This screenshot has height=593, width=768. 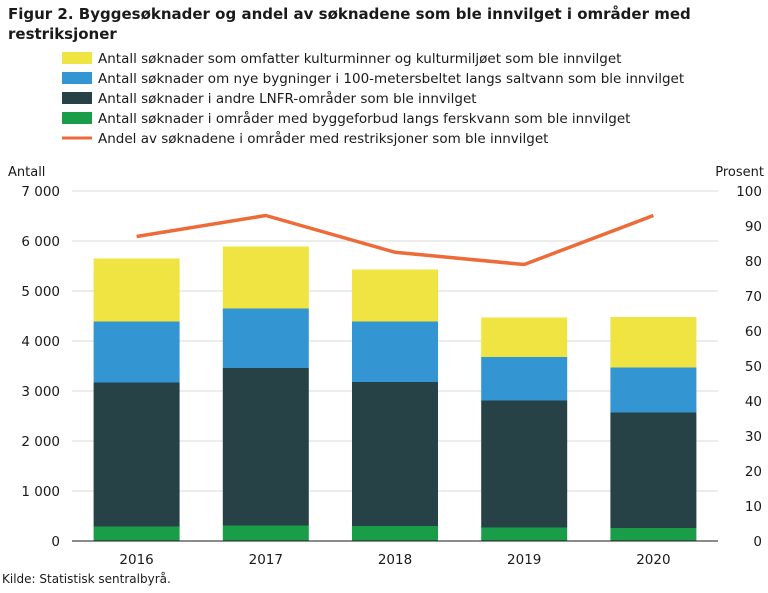 What do you see at coordinates (40, 492) in the screenshot?
I see `y-tick-label: 1 000` at bounding box center [40, 492].